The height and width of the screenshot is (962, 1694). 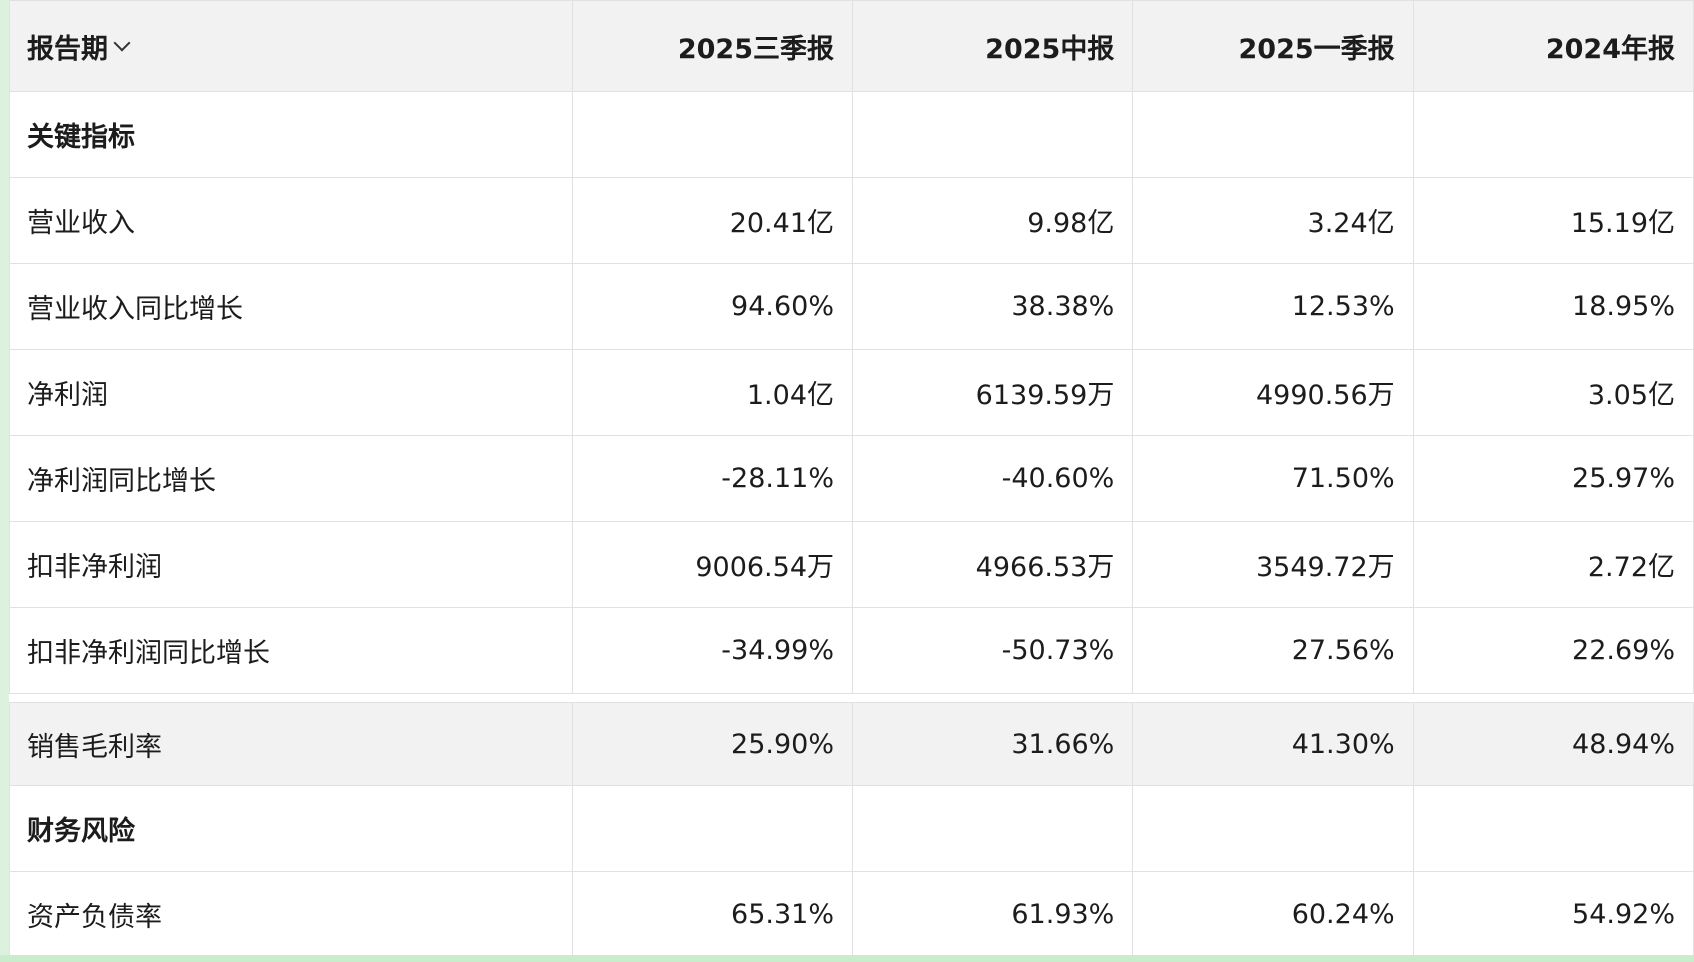 What do you see at coordinates (992, 478) in the screenshot?
I see `table-cell: -40.60%` at bounding box center [992, 478].